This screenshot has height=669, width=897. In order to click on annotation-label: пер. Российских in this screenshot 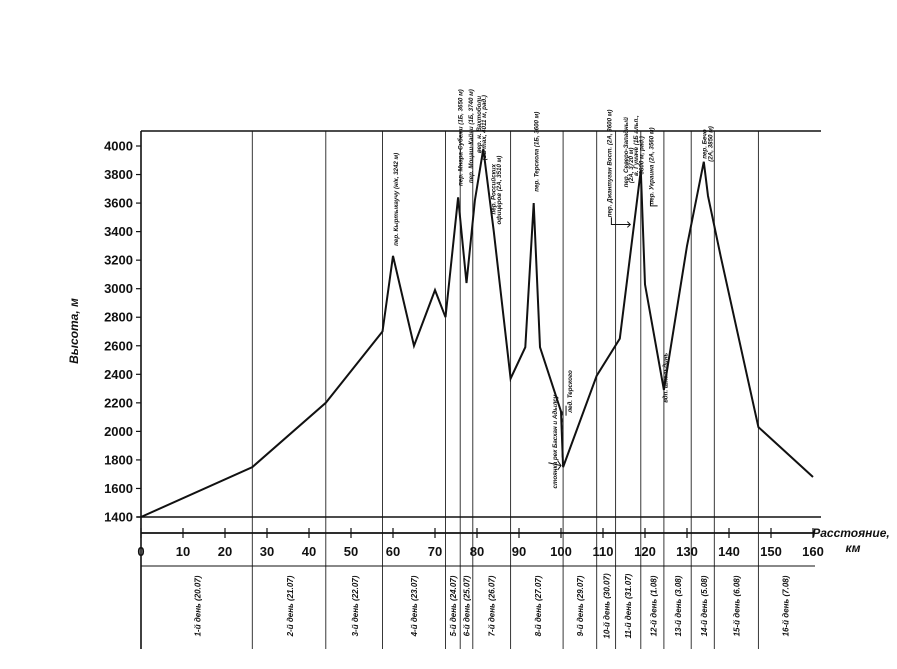, I will do `click(494, 188)`.